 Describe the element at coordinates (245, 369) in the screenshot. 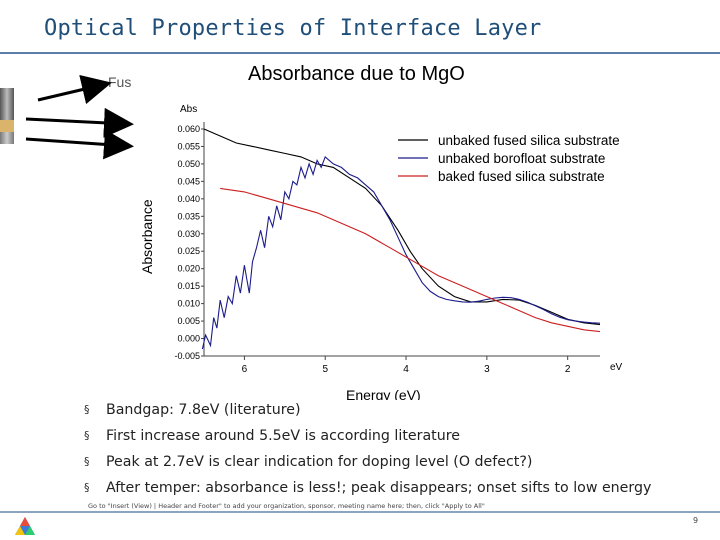

I see `x-tick-label: 6` at that location.